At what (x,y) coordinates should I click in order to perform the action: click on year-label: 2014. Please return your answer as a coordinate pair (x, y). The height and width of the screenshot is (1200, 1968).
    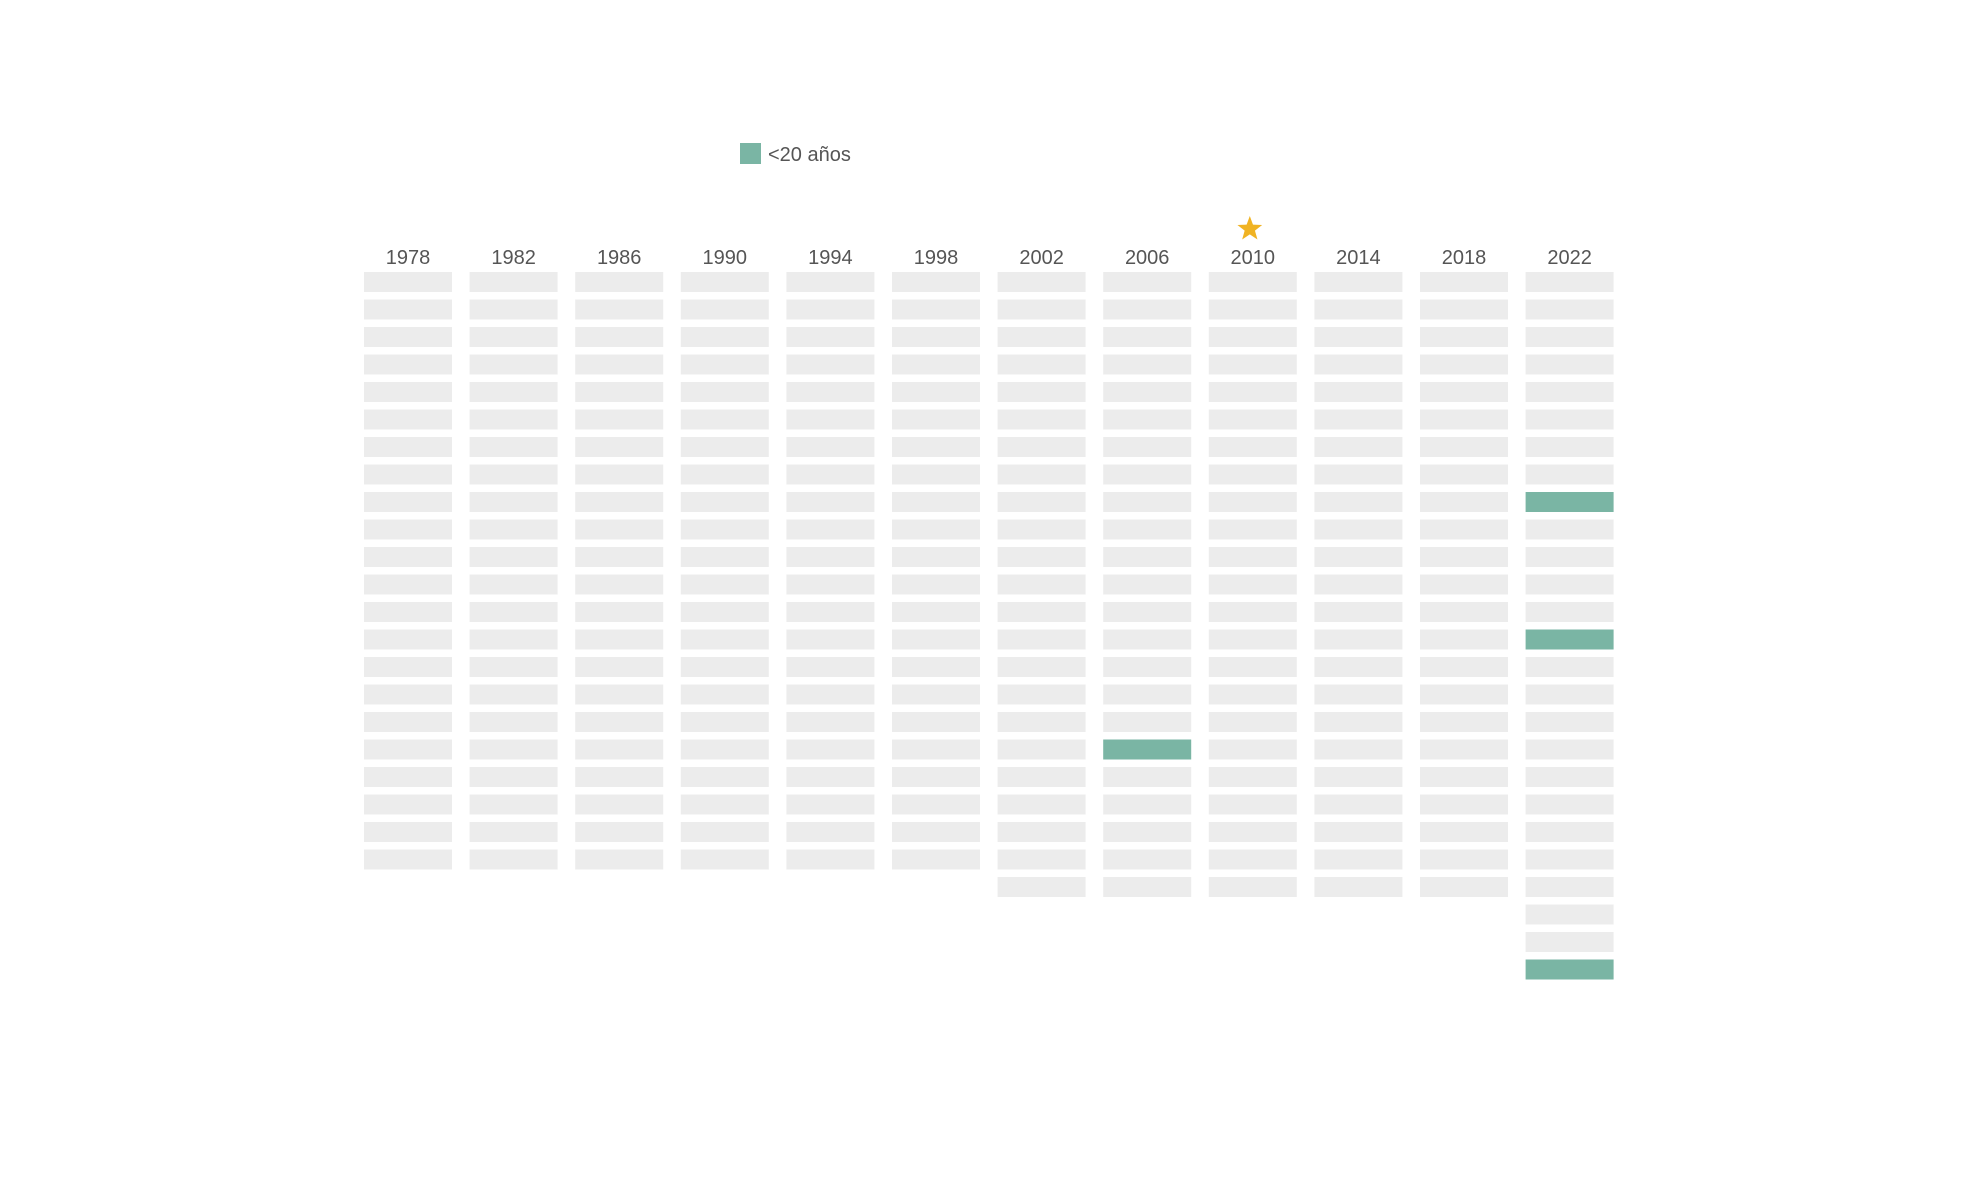
    Looking at the image, I should click on (1358, 258).